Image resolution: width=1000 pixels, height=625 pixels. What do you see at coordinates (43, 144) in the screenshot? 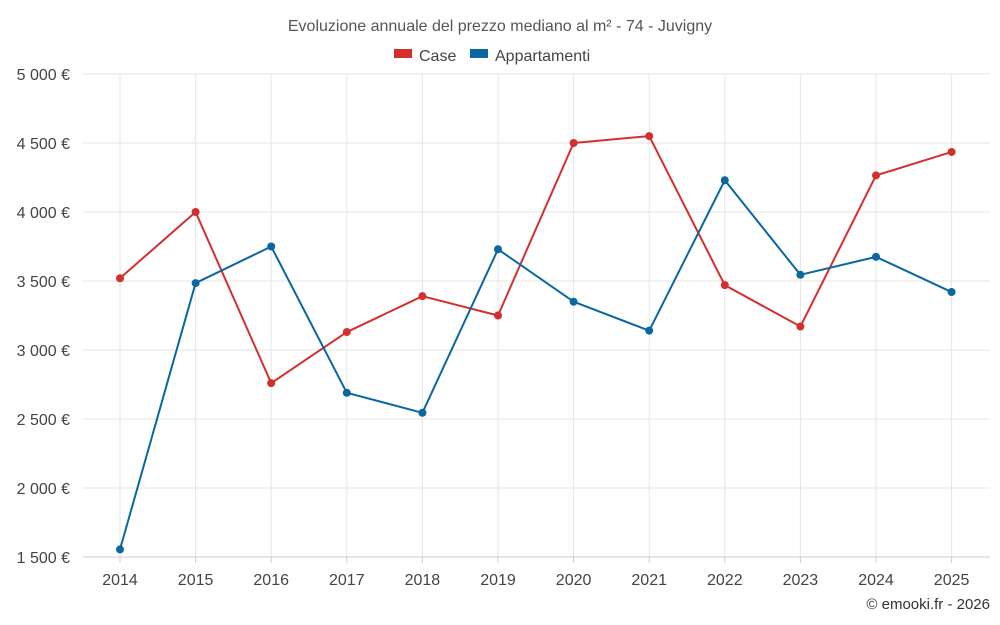
I see `y-tick-label: 4 500 €` at bounding box center [43, 144].